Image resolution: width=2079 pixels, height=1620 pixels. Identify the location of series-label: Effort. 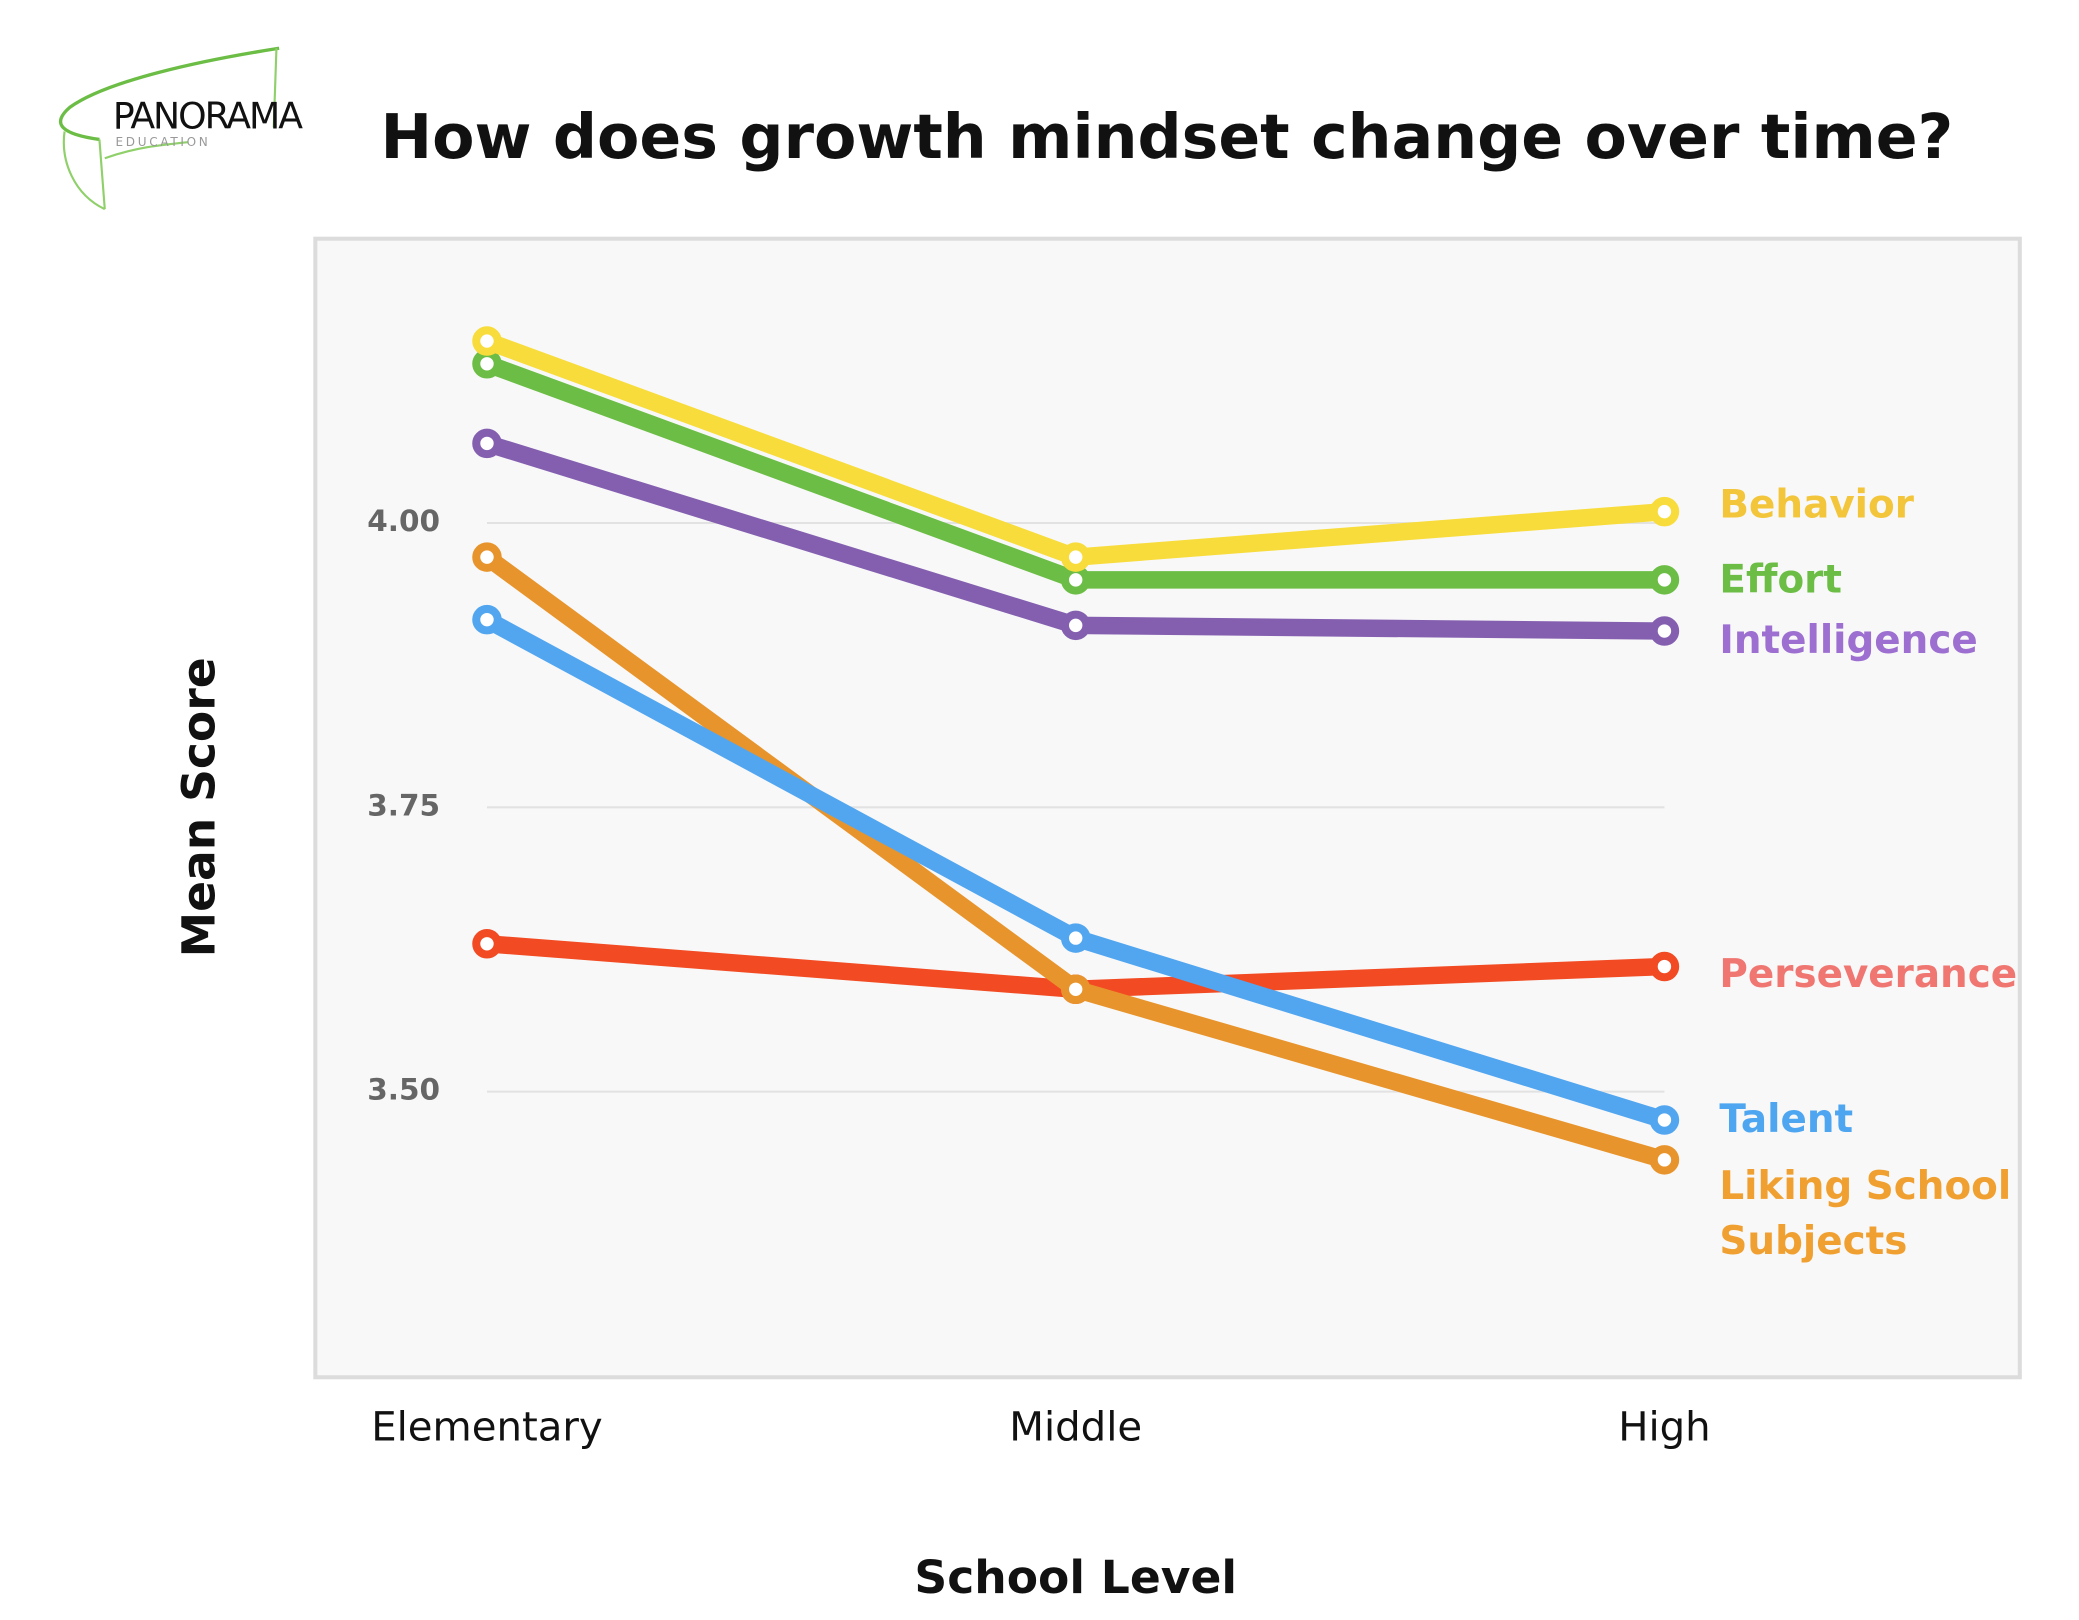
(1780, 580).